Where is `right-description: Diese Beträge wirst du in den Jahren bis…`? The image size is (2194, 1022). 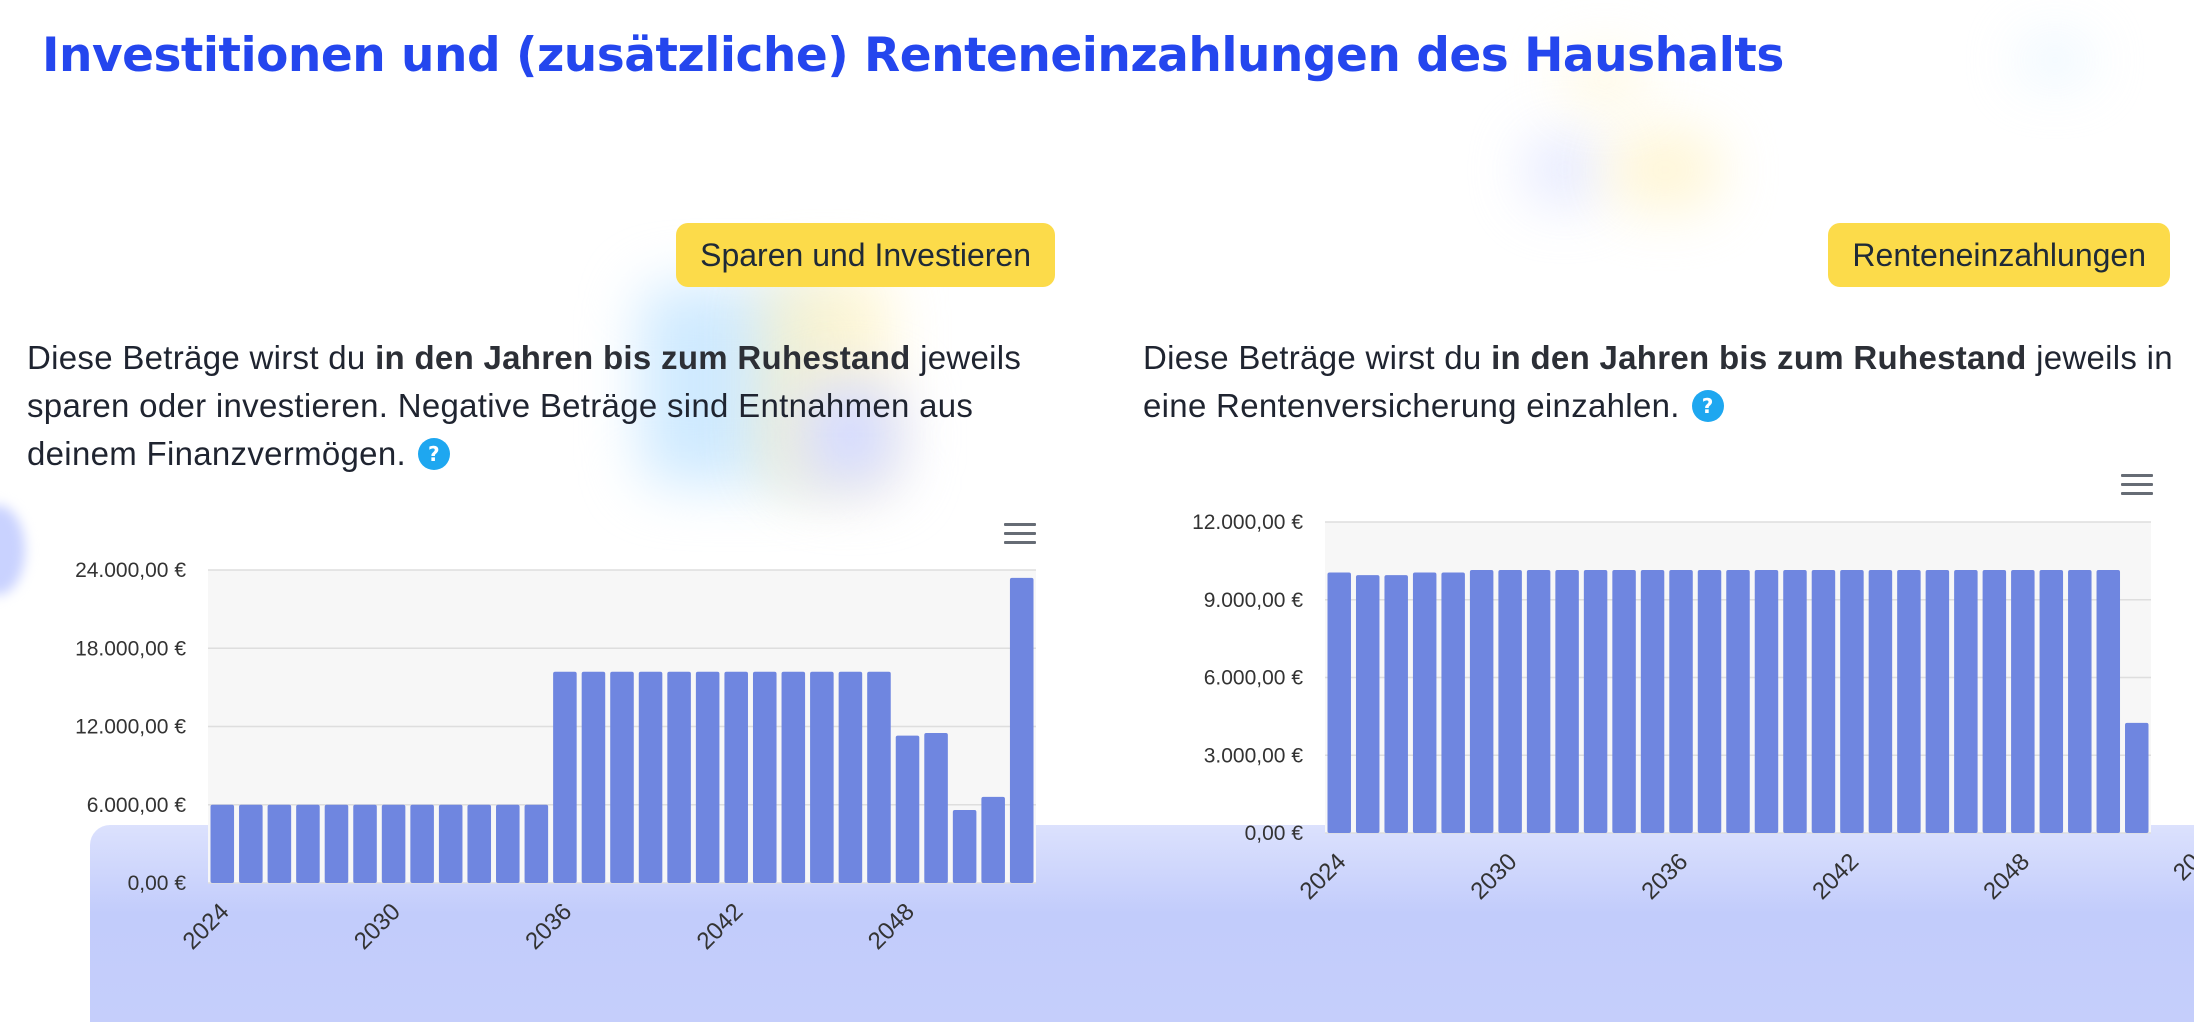
right-description: Diese Beträge wirst du in den Jahren bis… is located at coordinates (1663, 382).